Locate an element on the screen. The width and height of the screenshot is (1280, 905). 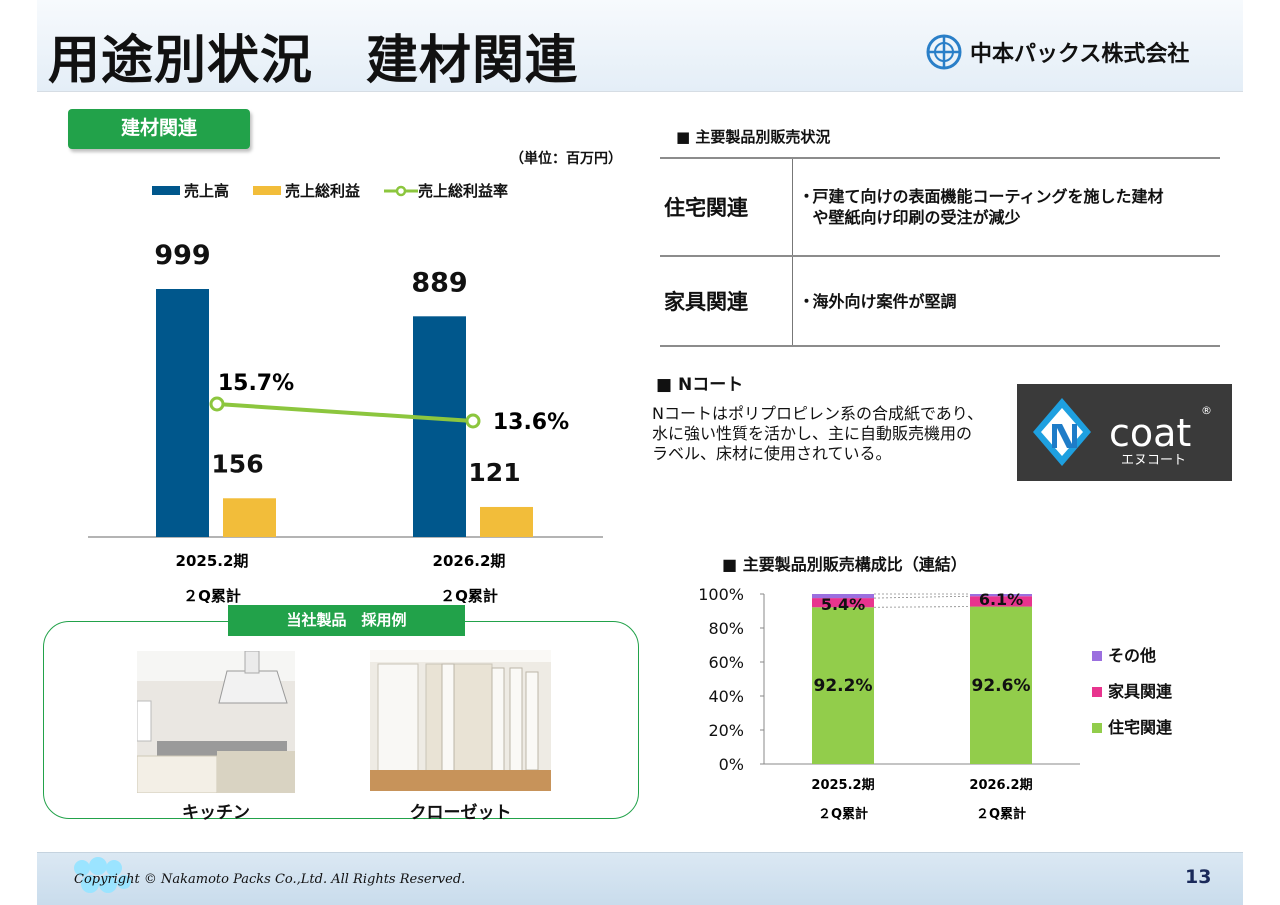
legend-furniture: 家具関連 is located at coordinates (1140, 691).